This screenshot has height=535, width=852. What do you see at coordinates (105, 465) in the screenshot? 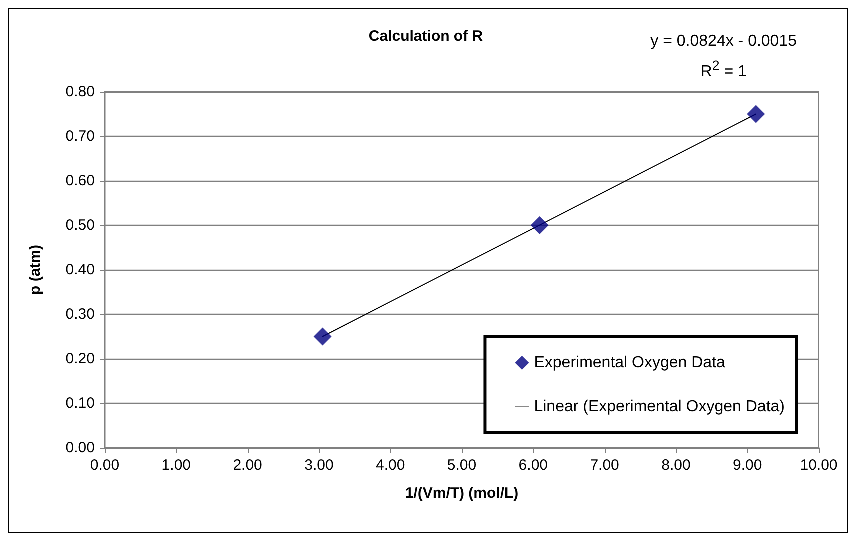
I see `x-tick-label: 0.00` at bounding box center [105, 465].